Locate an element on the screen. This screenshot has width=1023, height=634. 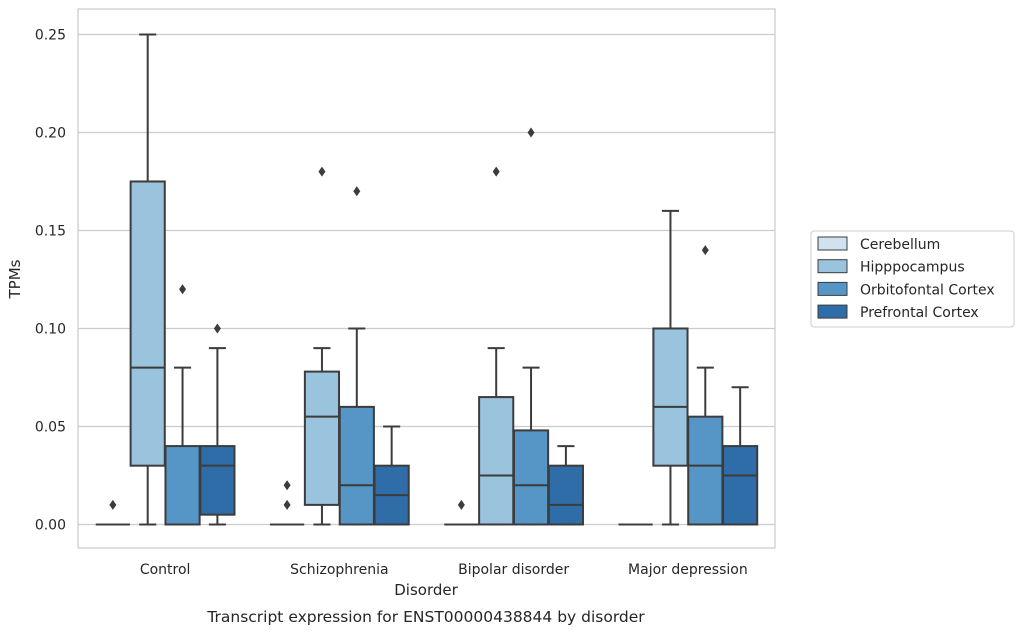
legend-label: Cerebellum is located at coordinates (900, 245).